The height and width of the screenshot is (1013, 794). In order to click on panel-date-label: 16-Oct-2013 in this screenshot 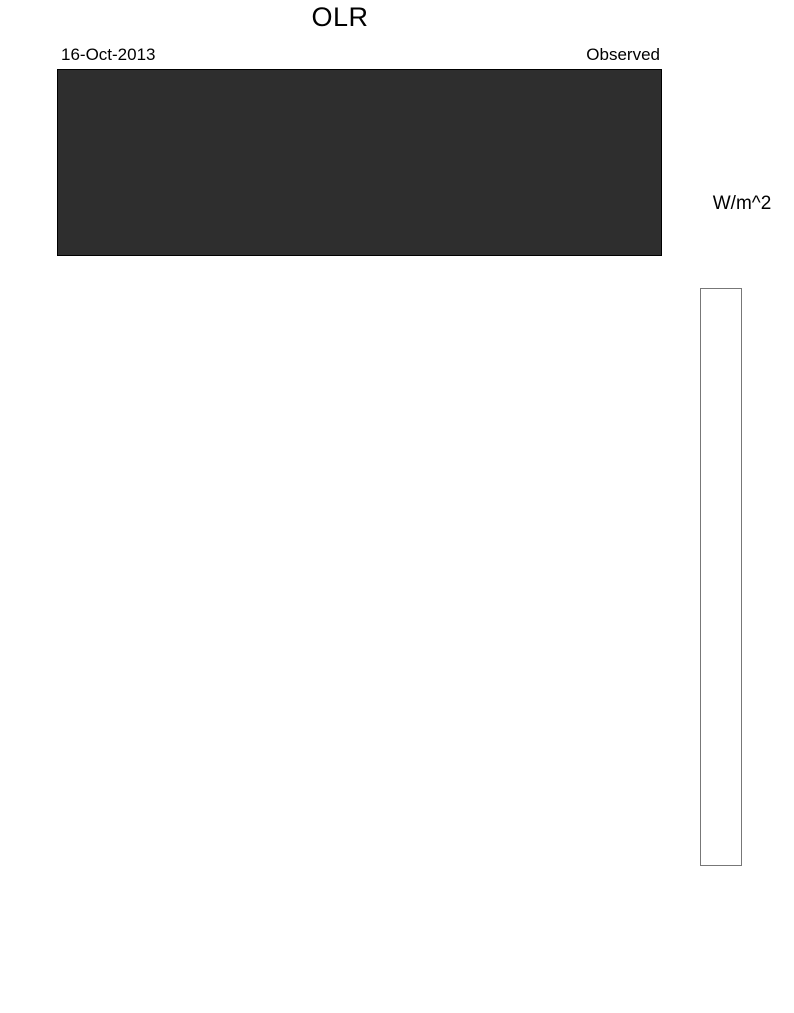, I will do `click(108, 54)`.